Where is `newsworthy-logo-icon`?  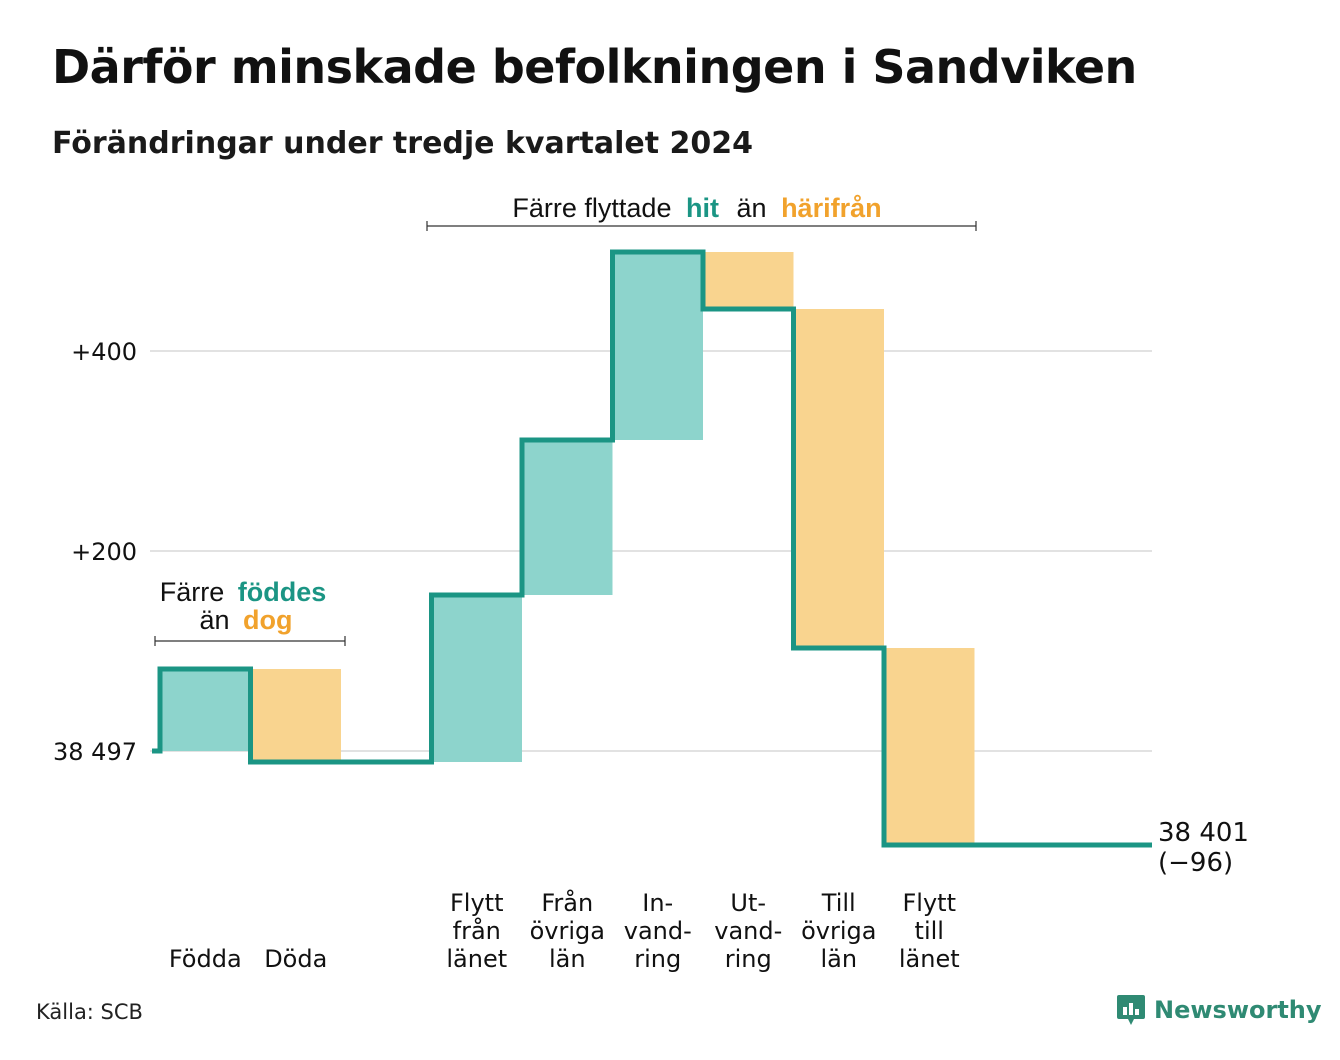 newsworthy-logo-icon is located at coordinates (1131, 1010).